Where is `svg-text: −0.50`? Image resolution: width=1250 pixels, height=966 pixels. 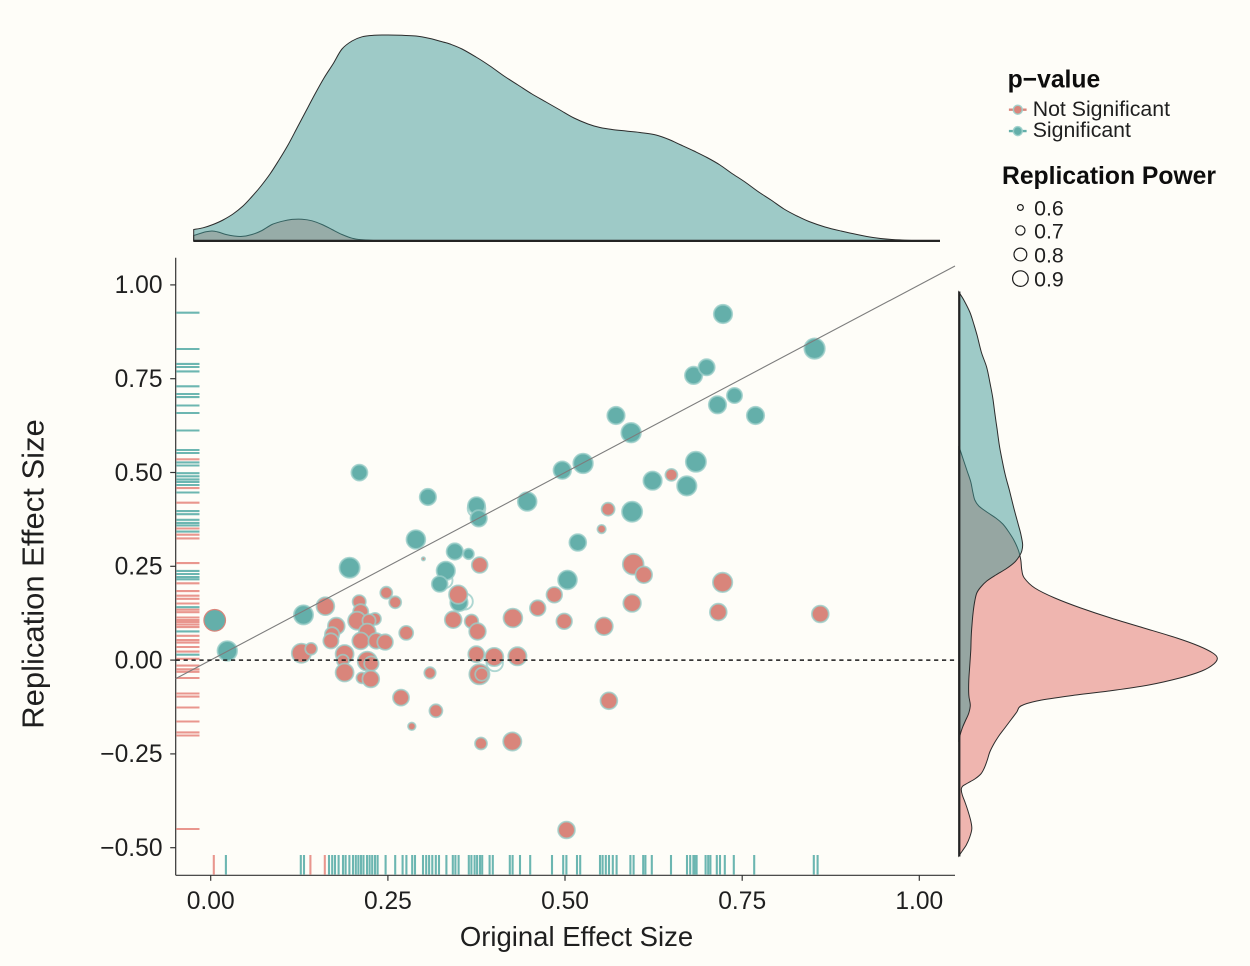
svg-text: −0.50 is located at coordinates (131, 848).